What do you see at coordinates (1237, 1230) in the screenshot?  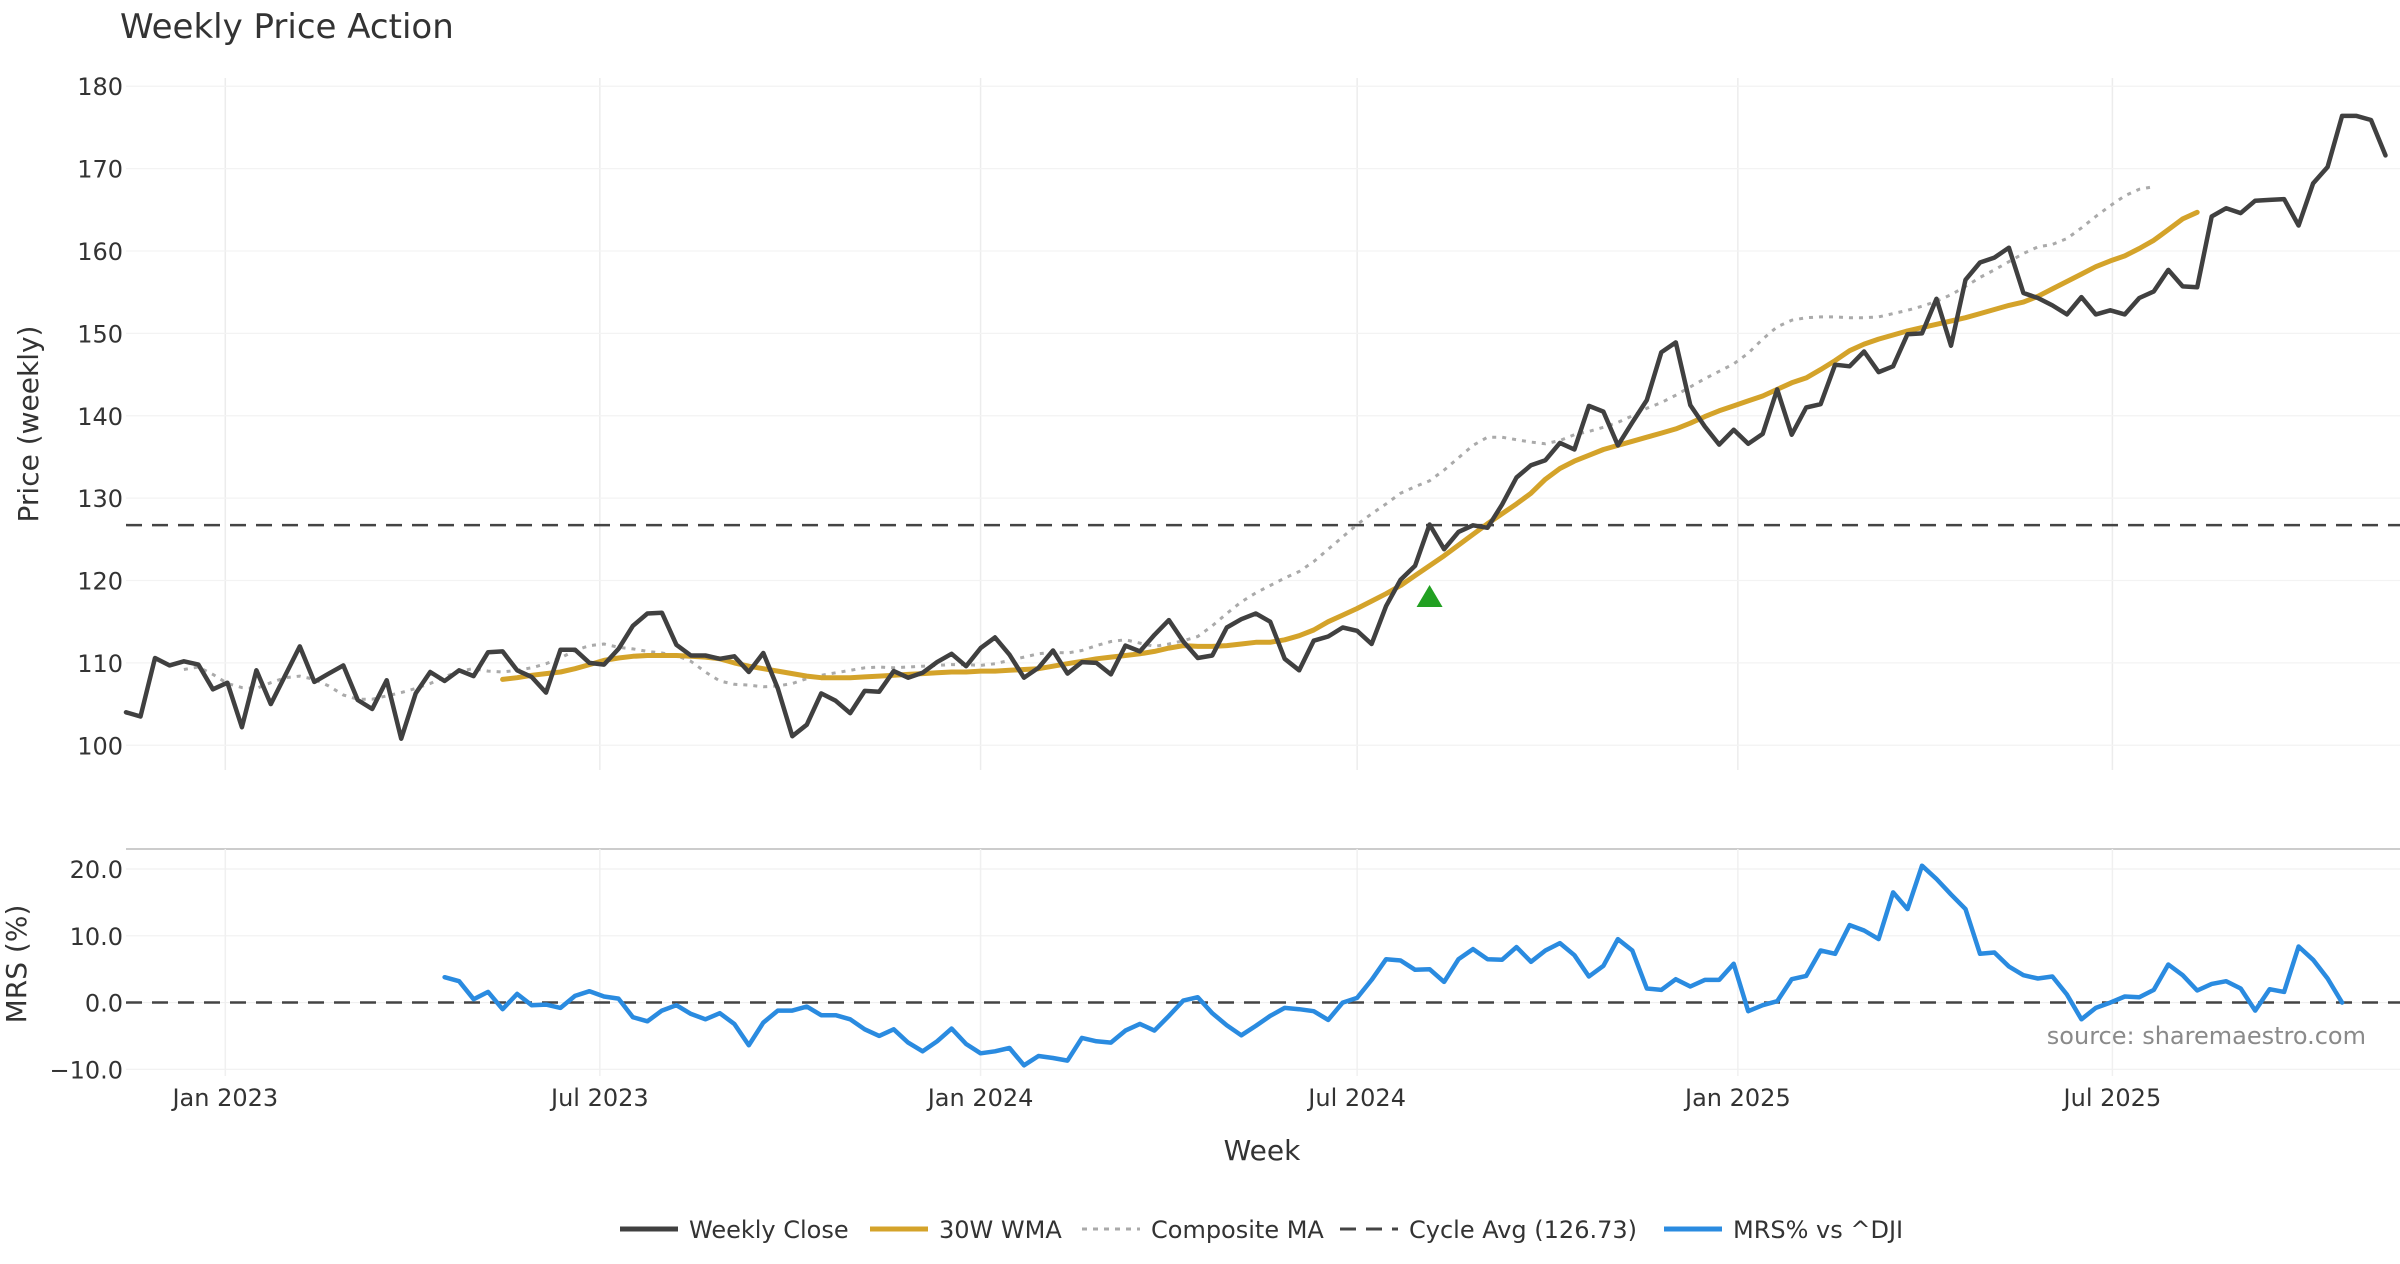 I see `legend-label: Composite MA` at bounding box center [1237, 1230].